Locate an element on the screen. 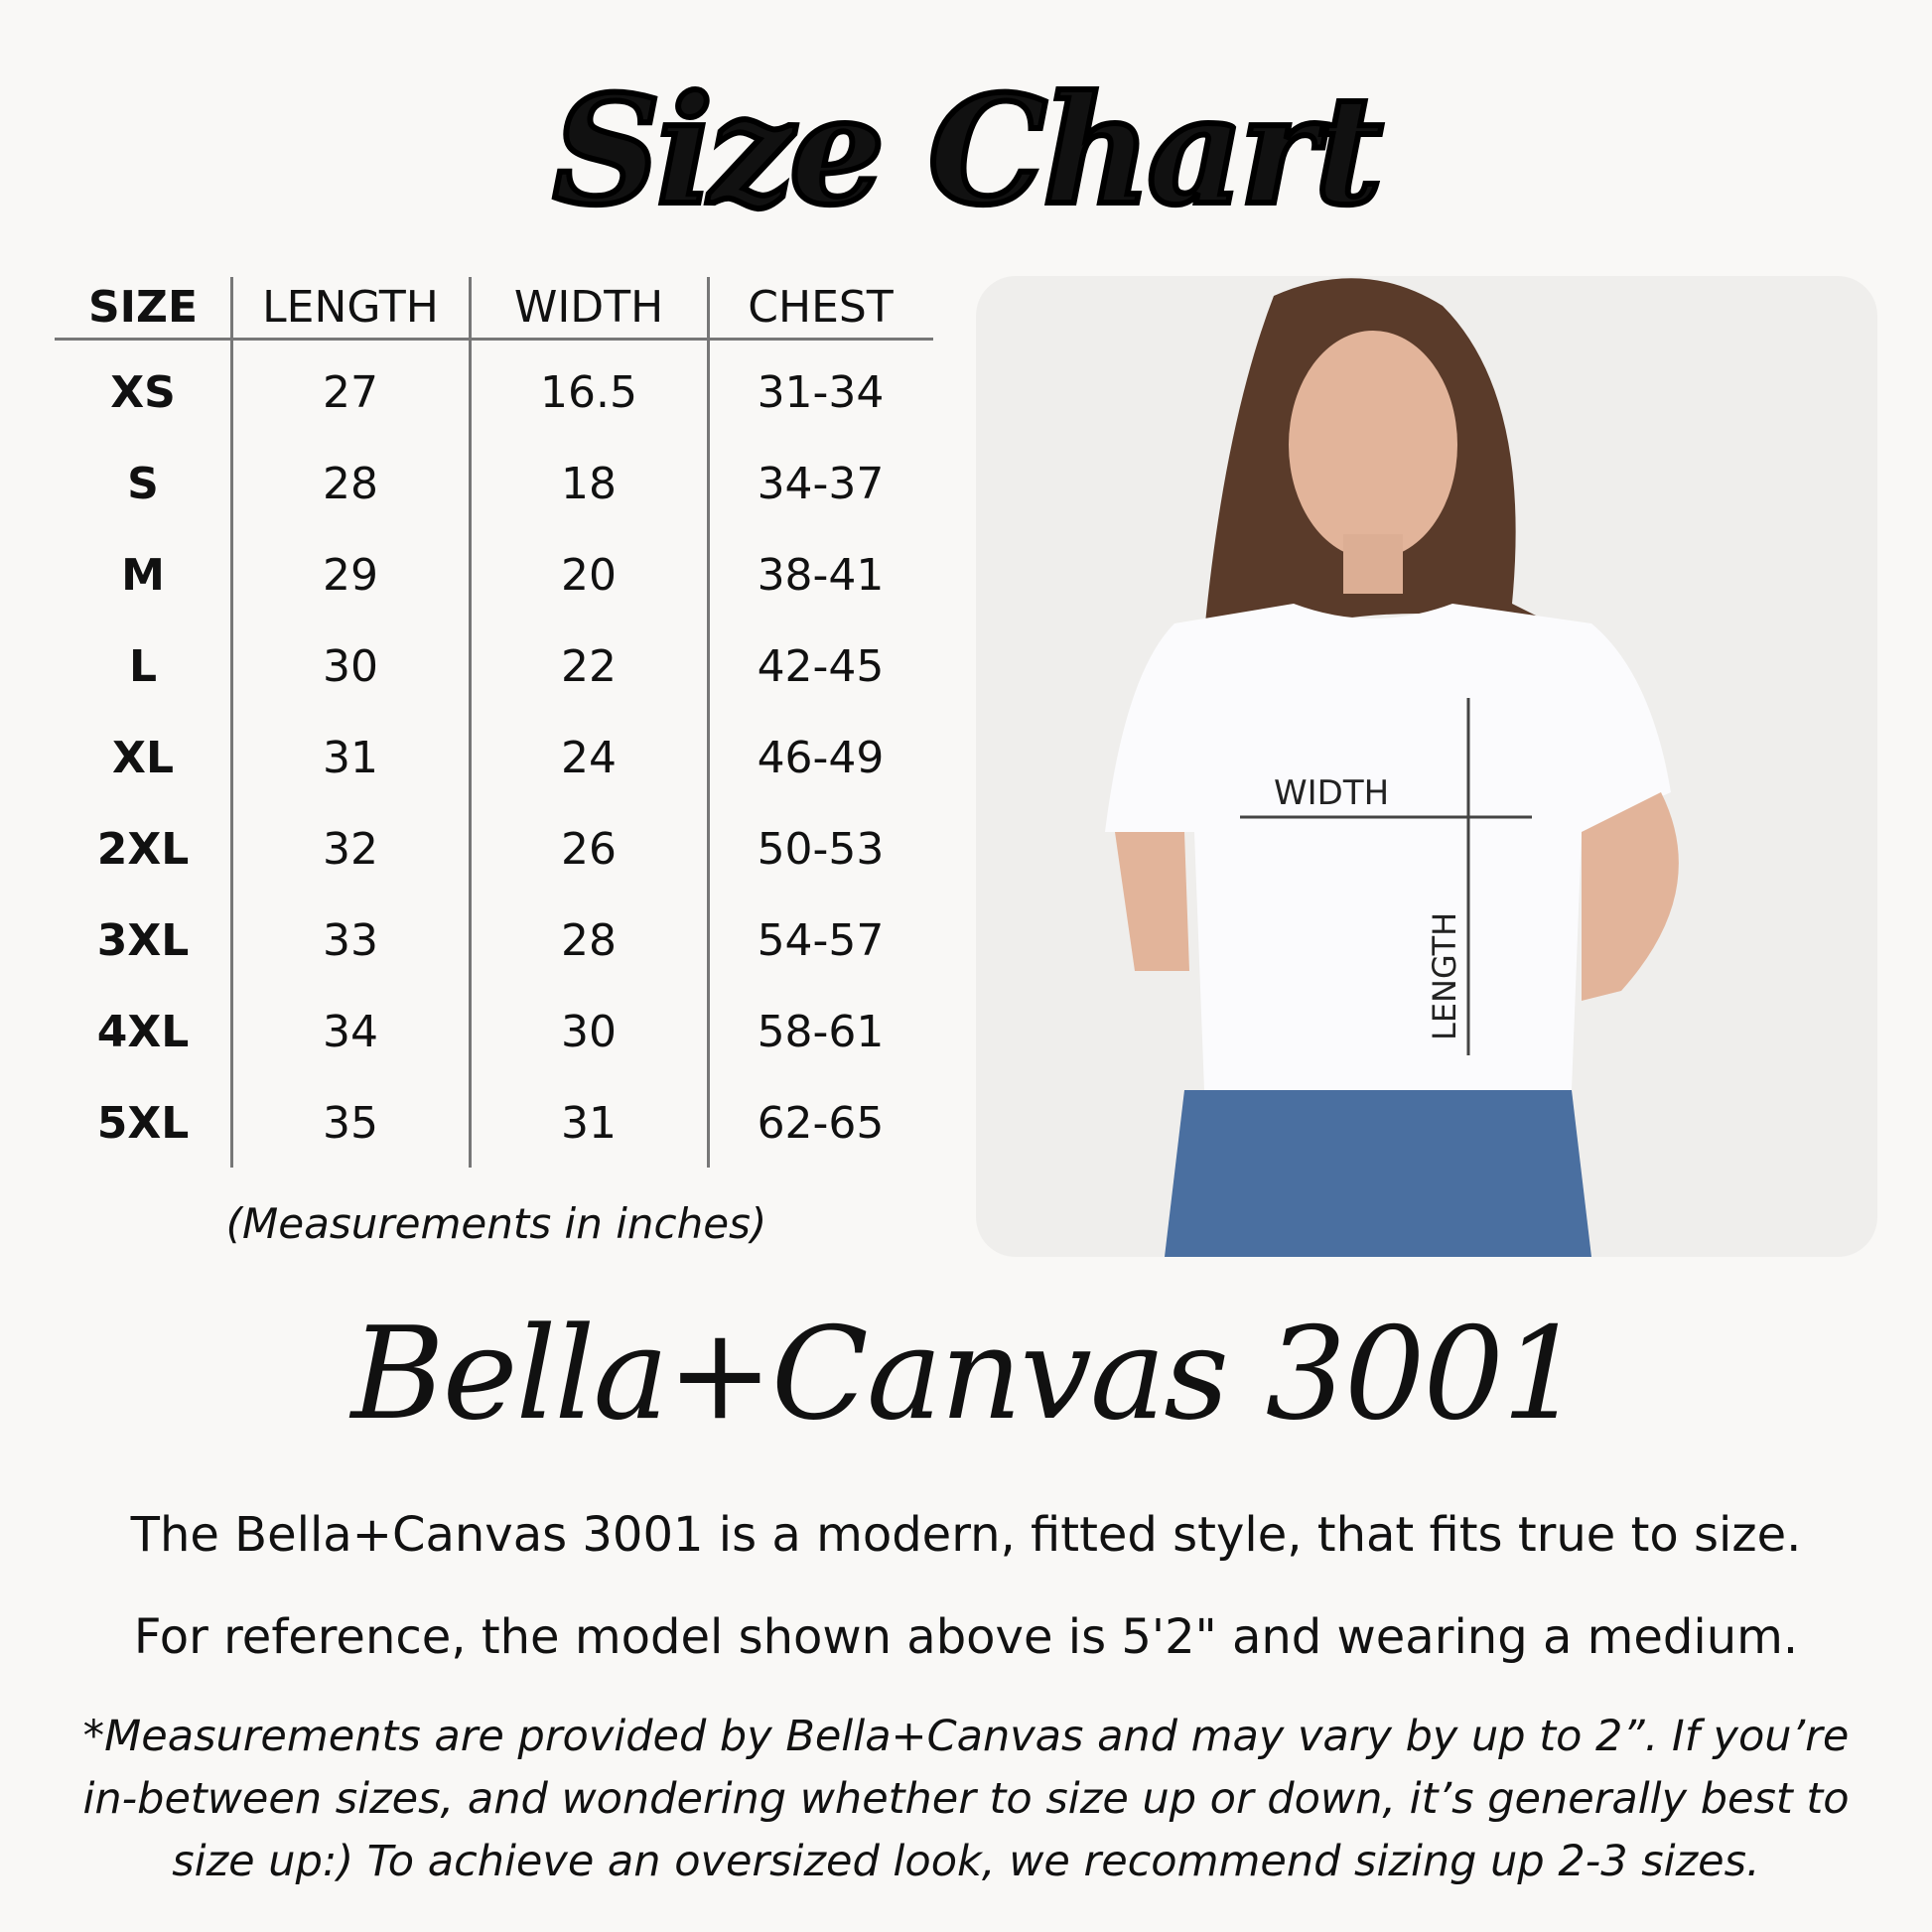 The width and height of the screenshot is (1932, 1932). cell-length: 28 is located at coordinates (350, 484).